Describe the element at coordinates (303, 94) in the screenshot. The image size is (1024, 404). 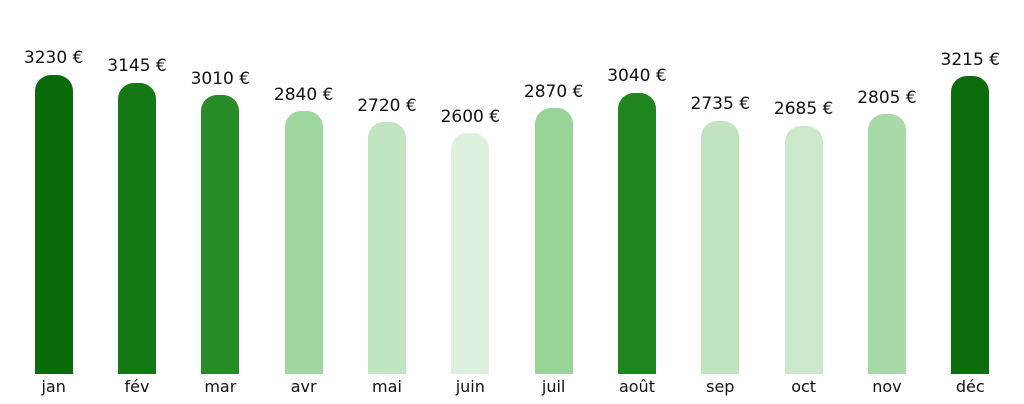
I see `bar-value-label: 2840 €` at that location.